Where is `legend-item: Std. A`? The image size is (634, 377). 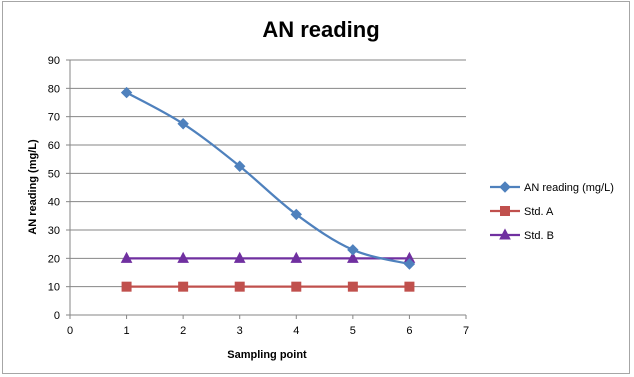
legend-item: Std. A is located at coordinates (522, 212).